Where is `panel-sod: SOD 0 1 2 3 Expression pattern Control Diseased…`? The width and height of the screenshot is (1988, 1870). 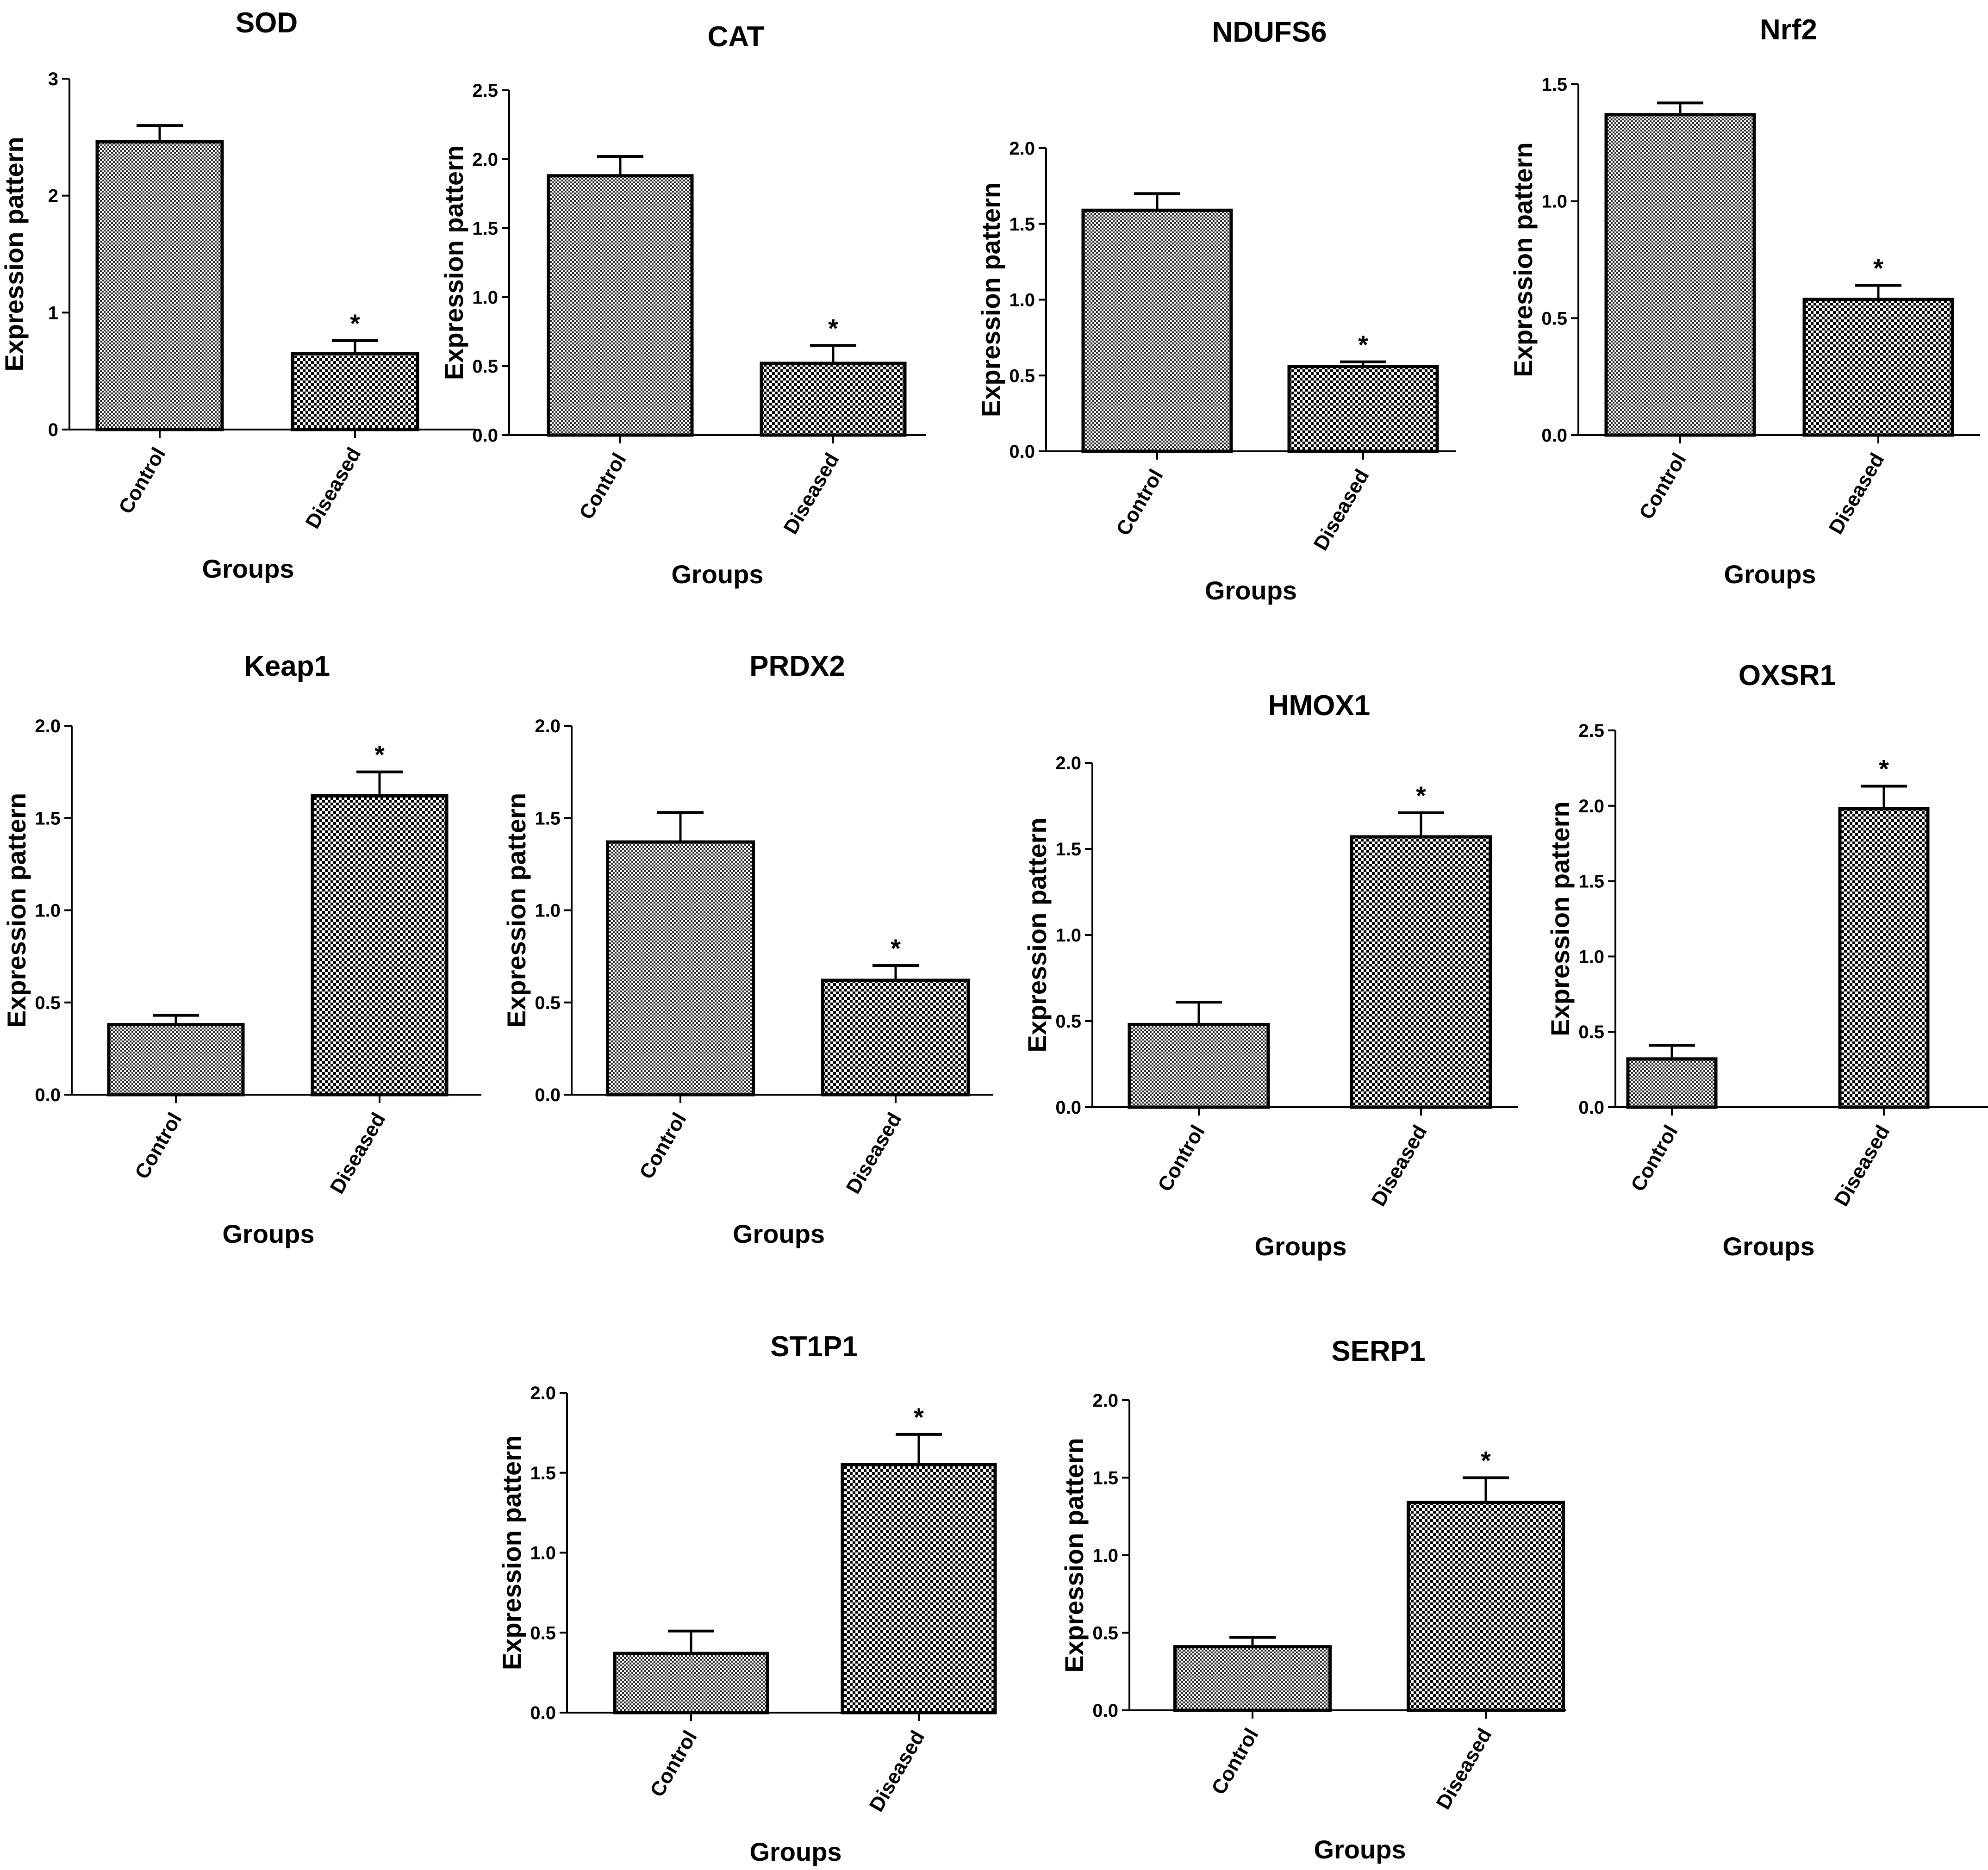 panel-sod: SOD 0 1 2 3 Expression pattern Control Diseased… is located at coordinates (237, 295).